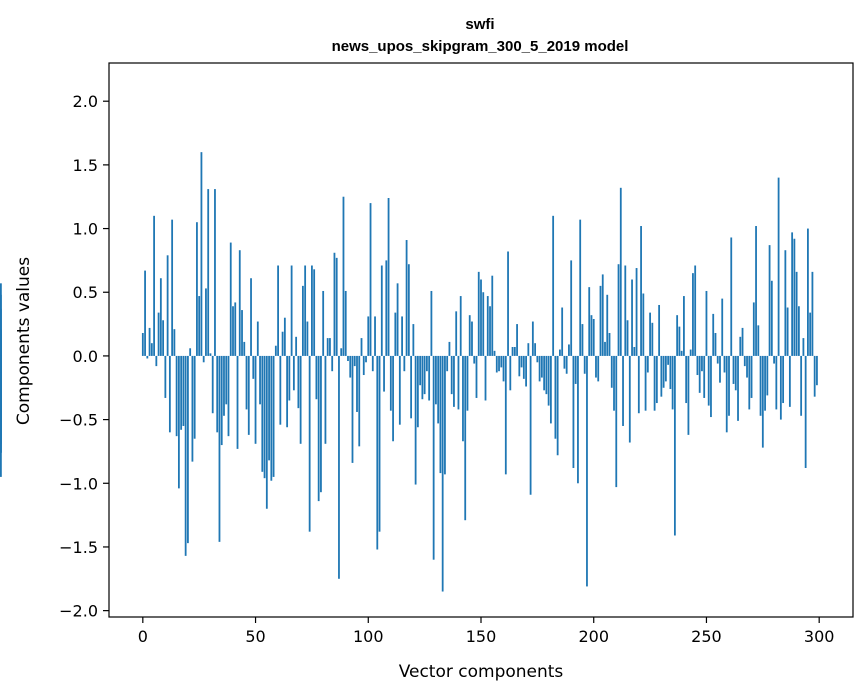  Describe the element at coordinates (85, 356) in the screenshot. I see `y-tick-label: 0.0` at that location.